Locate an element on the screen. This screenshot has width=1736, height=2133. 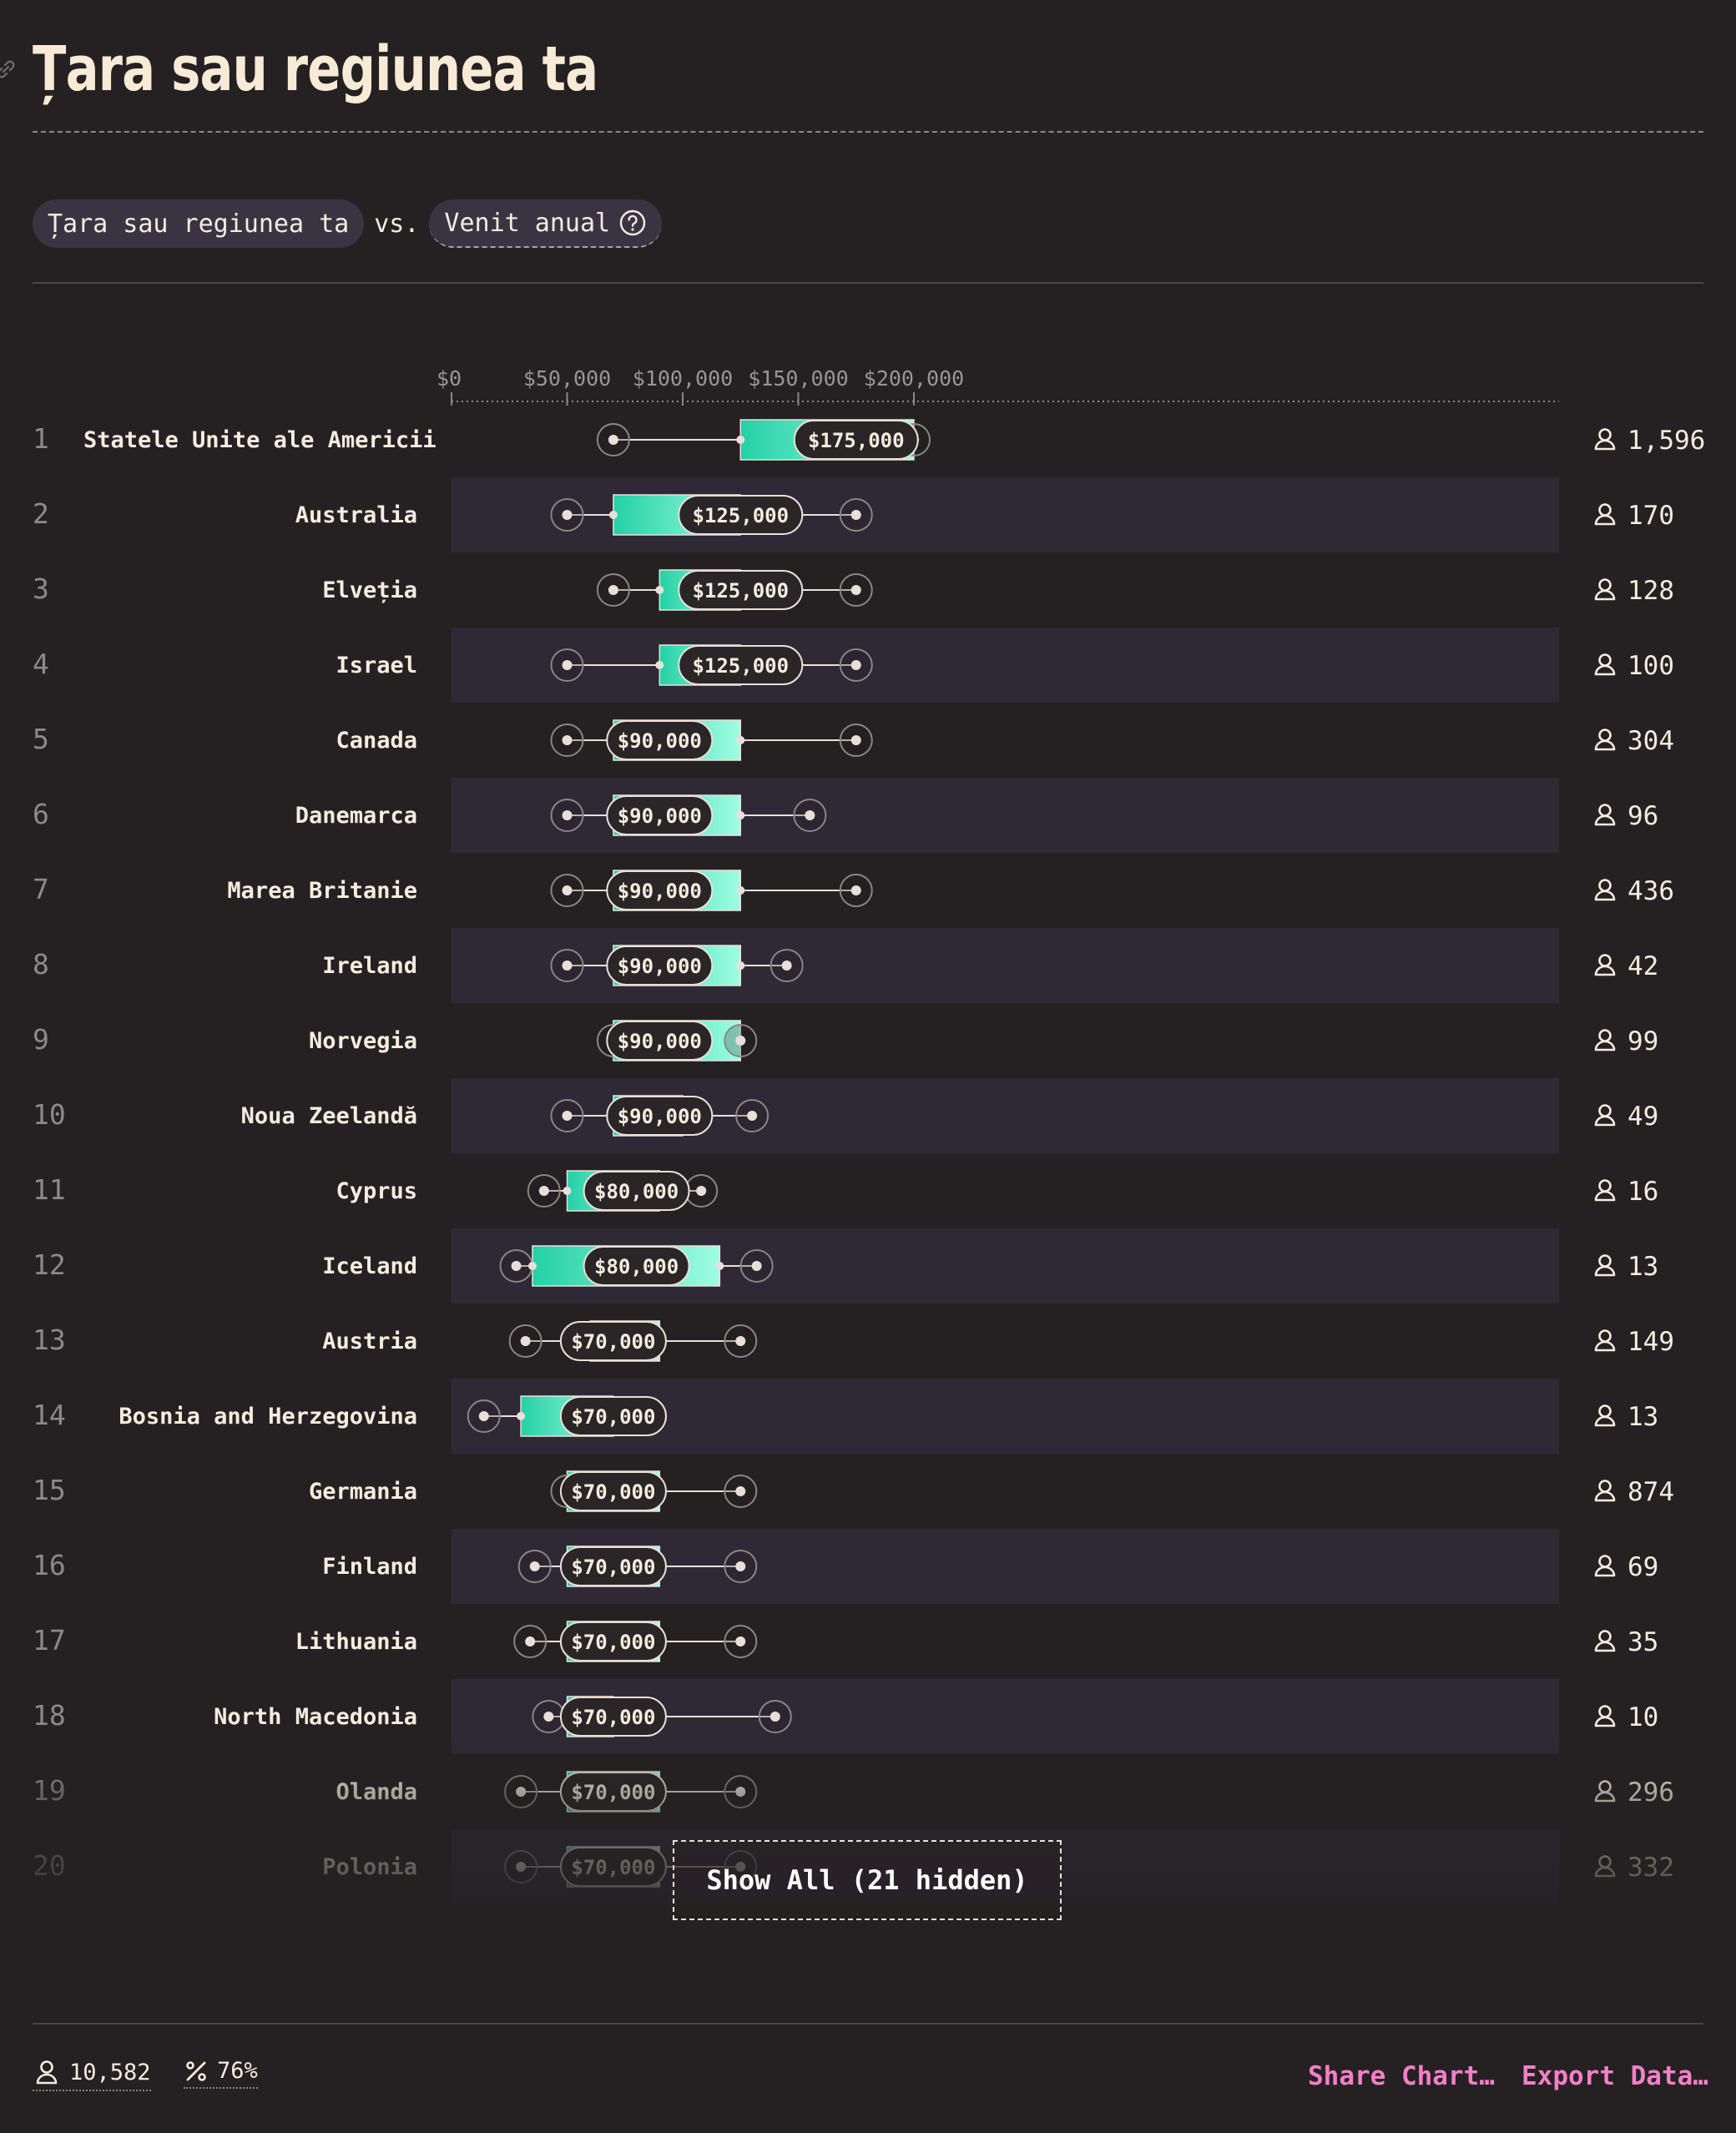
row-country-name: Finland is located at coordinates (369, 1567).